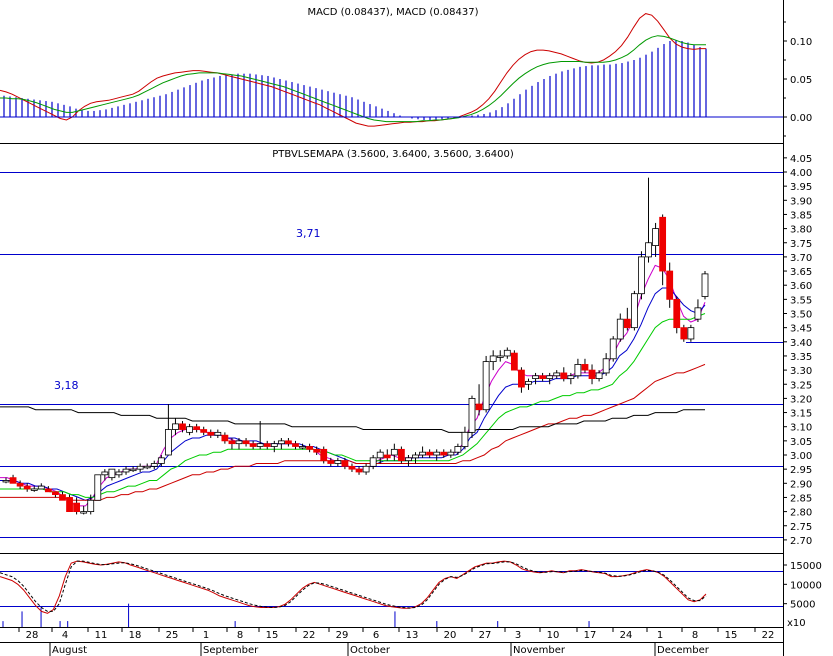 The height and width of the screenshot is (656, 833). What do you see at coordinates (172, 635) in the screenshot?
I see `x-tick-label: 25` at bounding box center [172, 635].